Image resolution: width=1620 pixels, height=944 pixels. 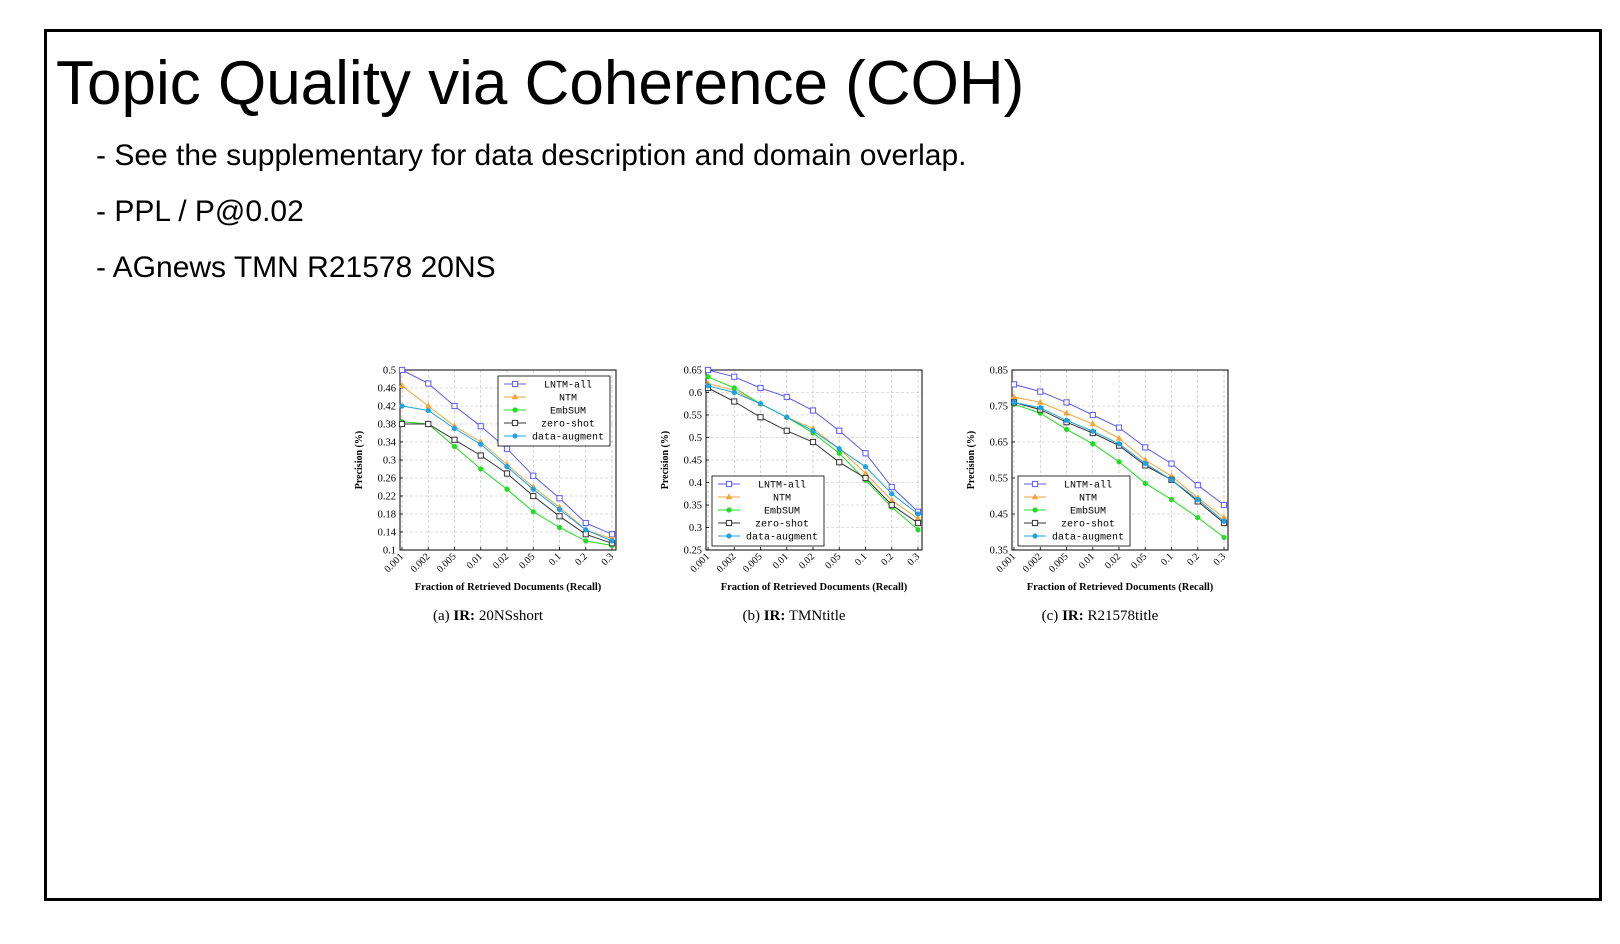 What do you see at coordinates (999, 407) in the screenshot?
I see `y-tick-label: 0.75` at bounding box center [999, 407].